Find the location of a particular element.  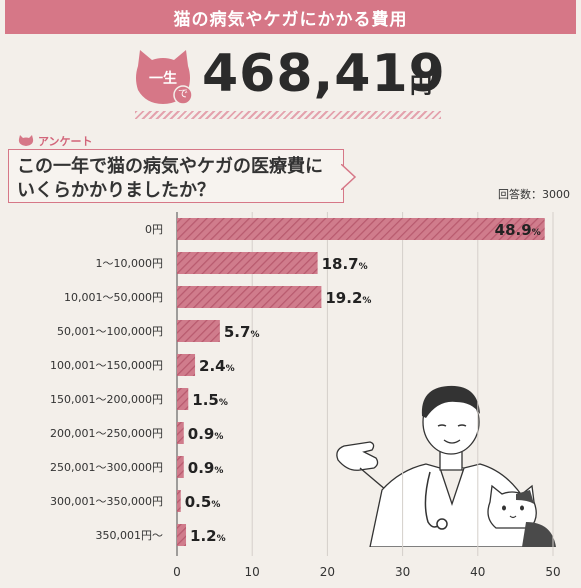

value-label: 1.2% is located at coordinates (208, 536).